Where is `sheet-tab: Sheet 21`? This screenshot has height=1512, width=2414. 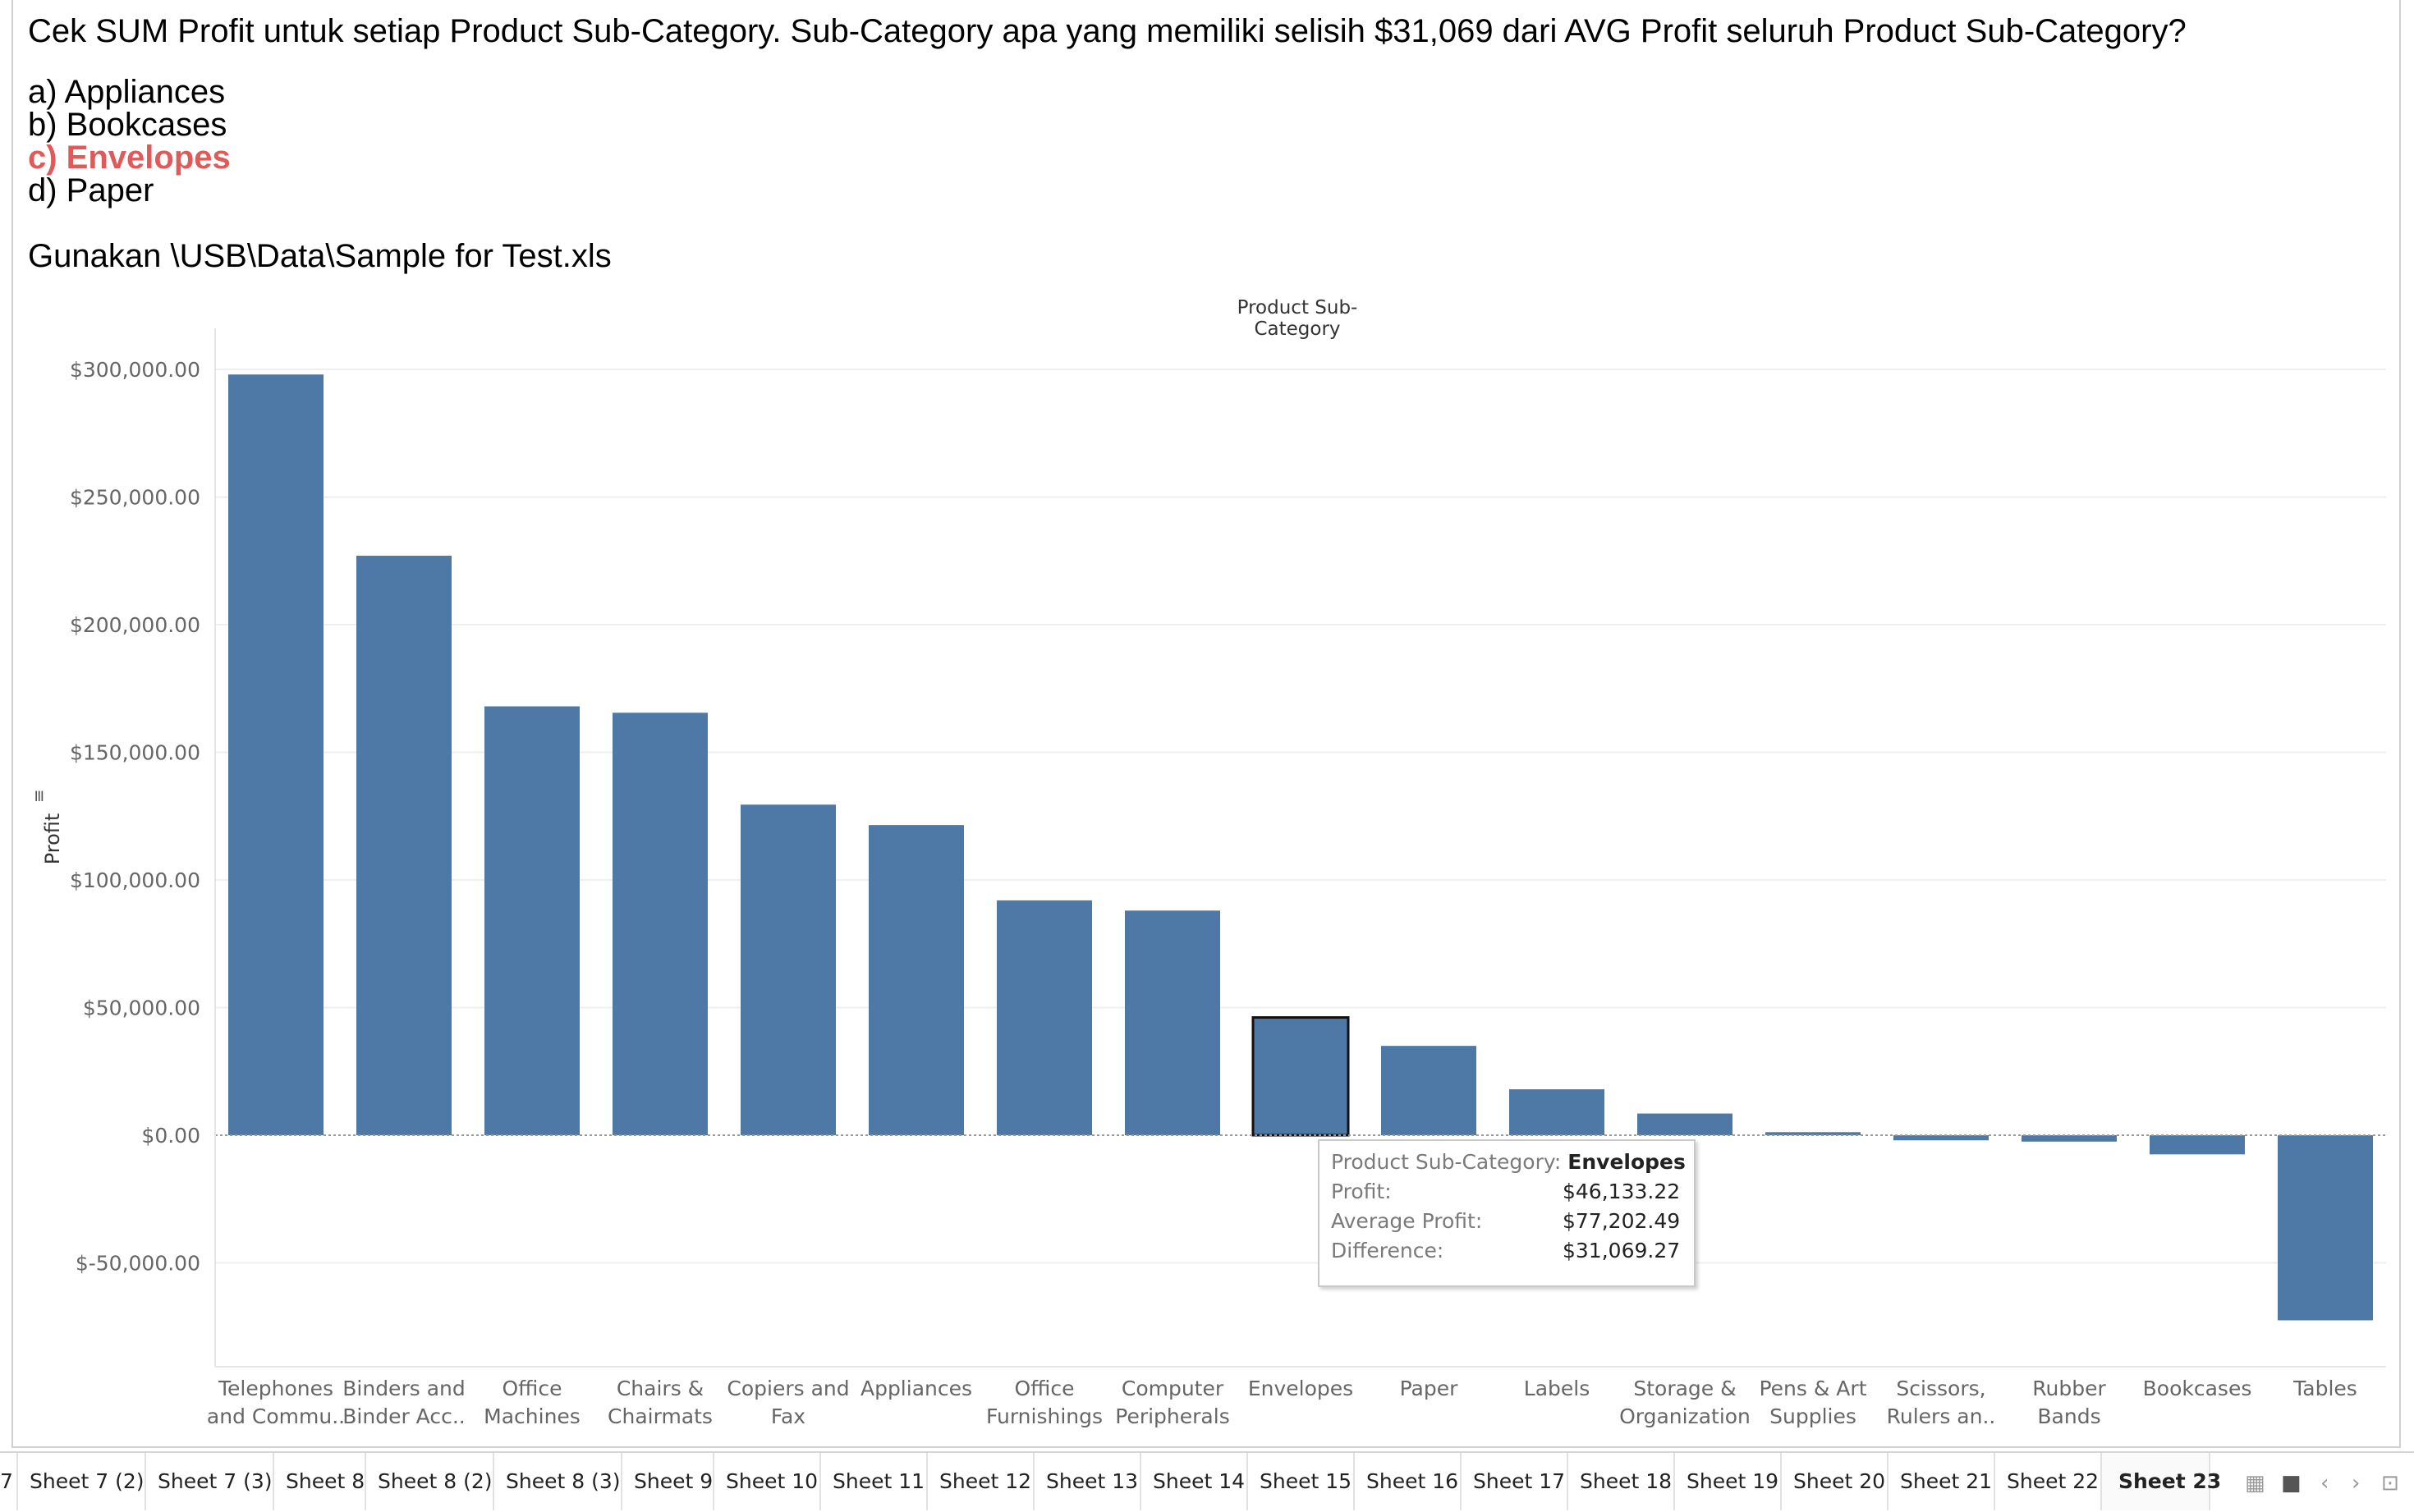
sheet-tab: Sheet 21 is located at coordinates (1942, 1481).